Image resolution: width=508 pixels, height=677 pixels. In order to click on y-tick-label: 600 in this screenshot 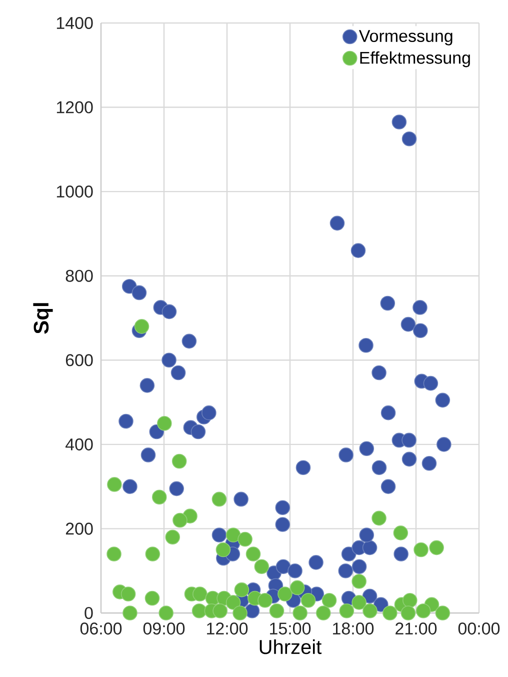, I will do `click(79, 360)`.